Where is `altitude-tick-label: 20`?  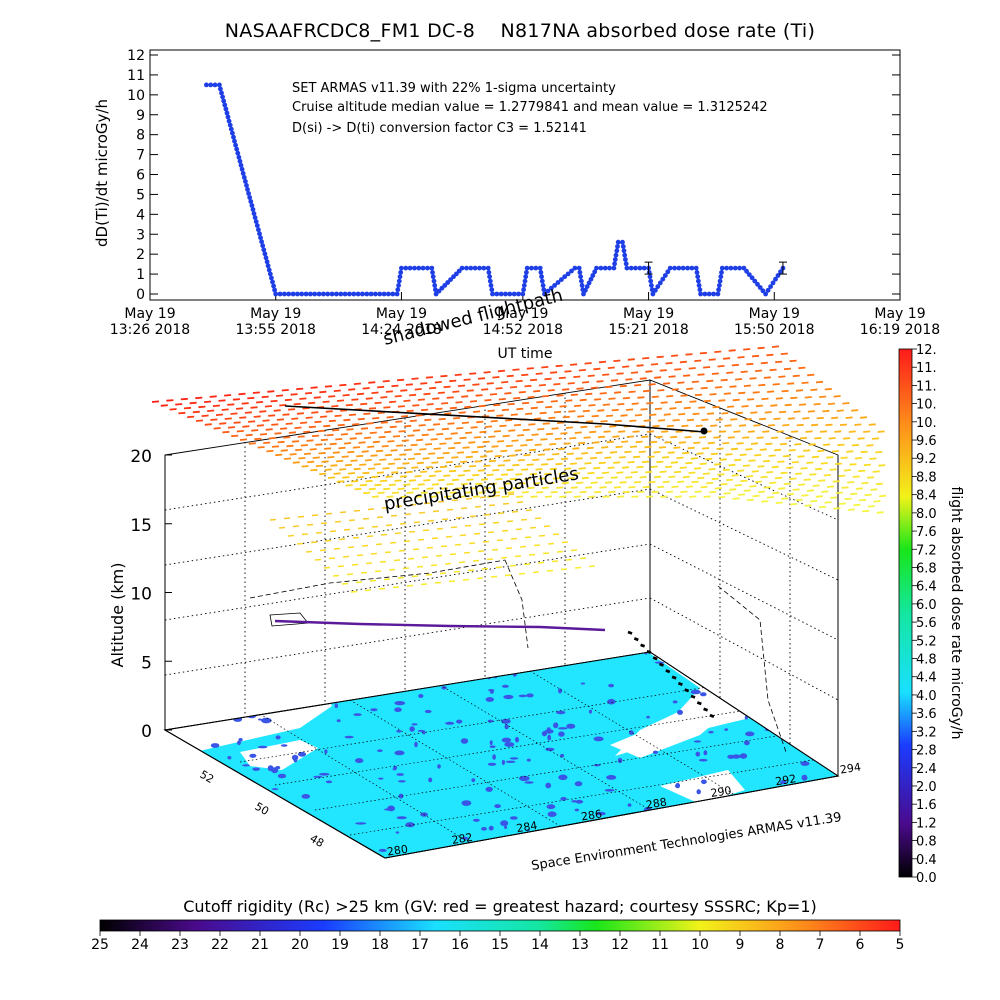 altitude-tick-label: 20 is located at coordinates (141, 457).